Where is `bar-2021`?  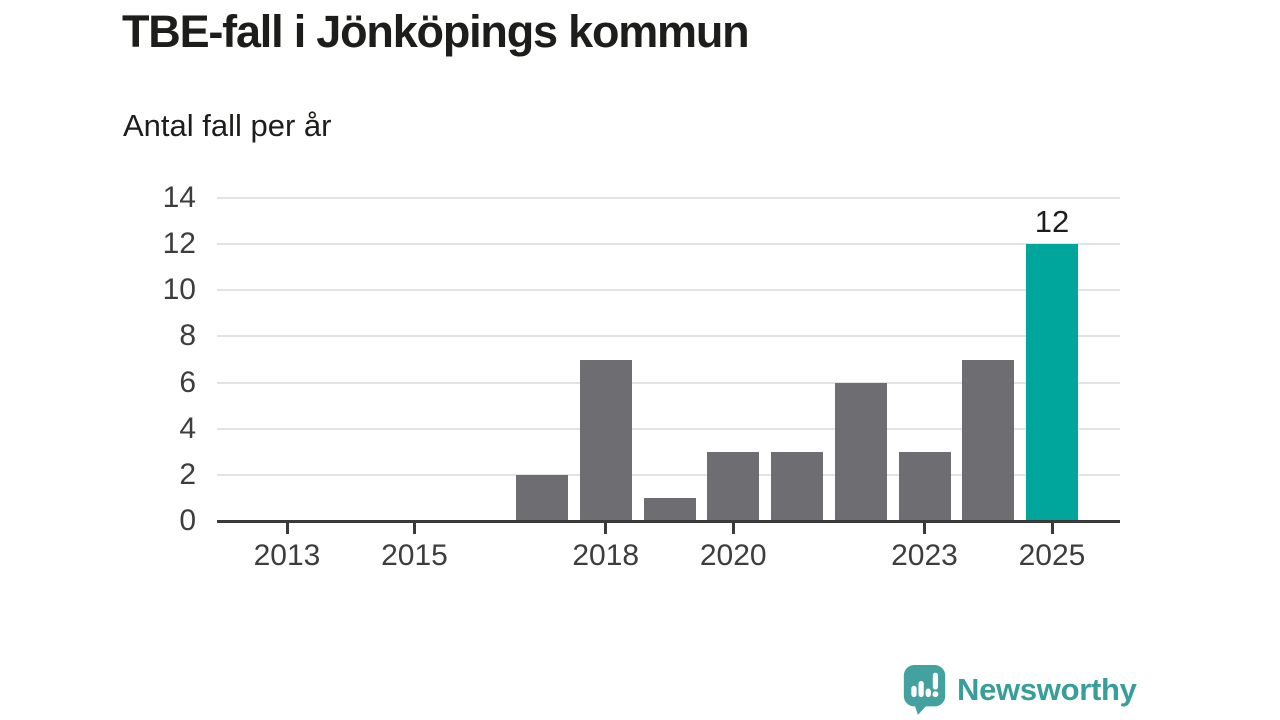
bar-2021 is located at coordinates (797, 486).